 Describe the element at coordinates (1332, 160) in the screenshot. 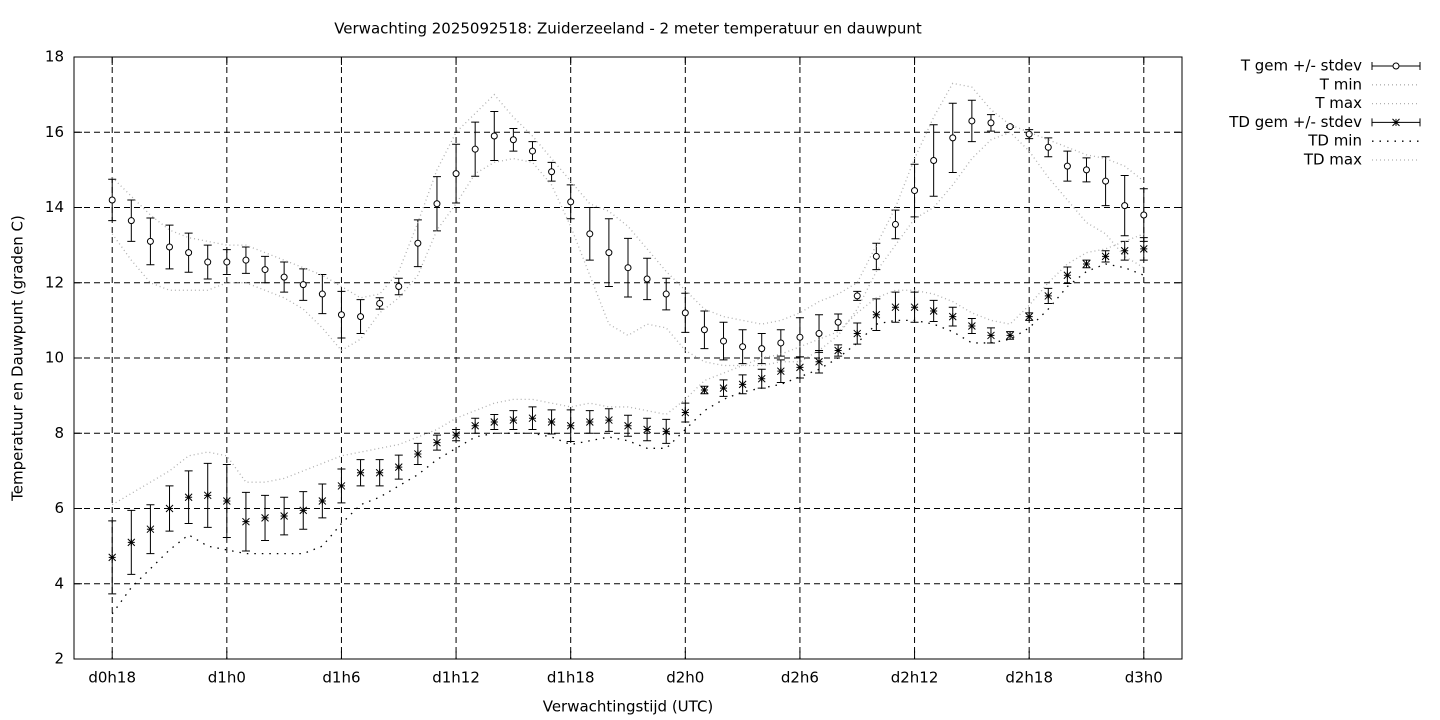

I see `legend-label: TD max` at that location.